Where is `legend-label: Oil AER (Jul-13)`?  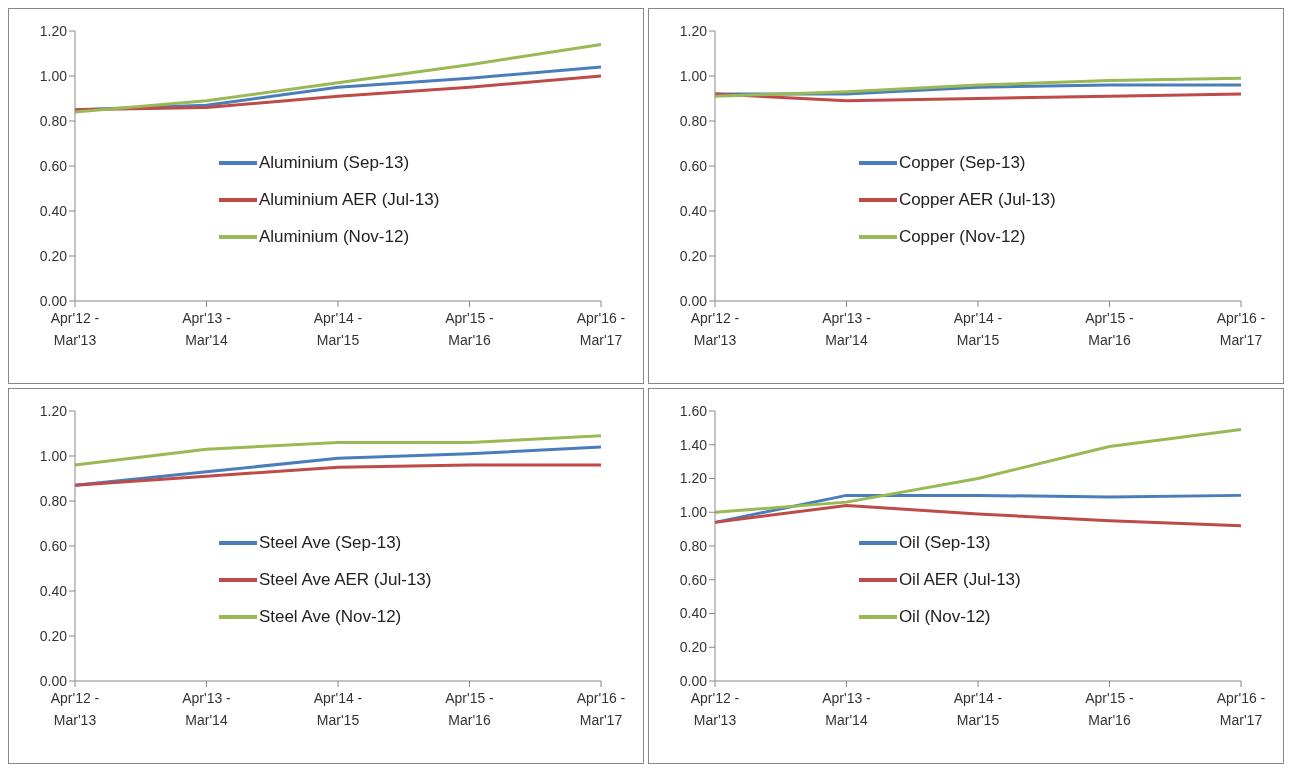 legend-label: Oil AER (Jul-13) is located at coordinates (959, 579).